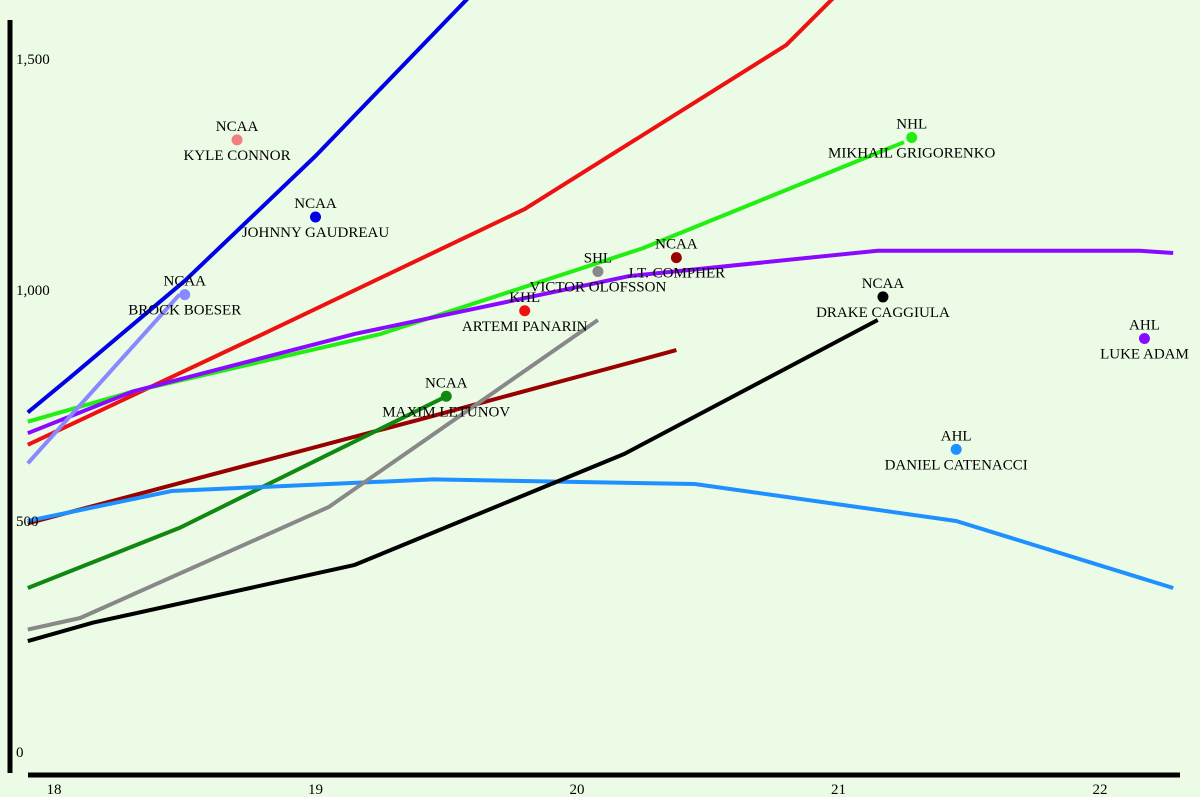 Image resolution: width=1200 pixels, height=797 pixels. I want to click on point-name-label: KYLE CONNOR, so click(237, 156).